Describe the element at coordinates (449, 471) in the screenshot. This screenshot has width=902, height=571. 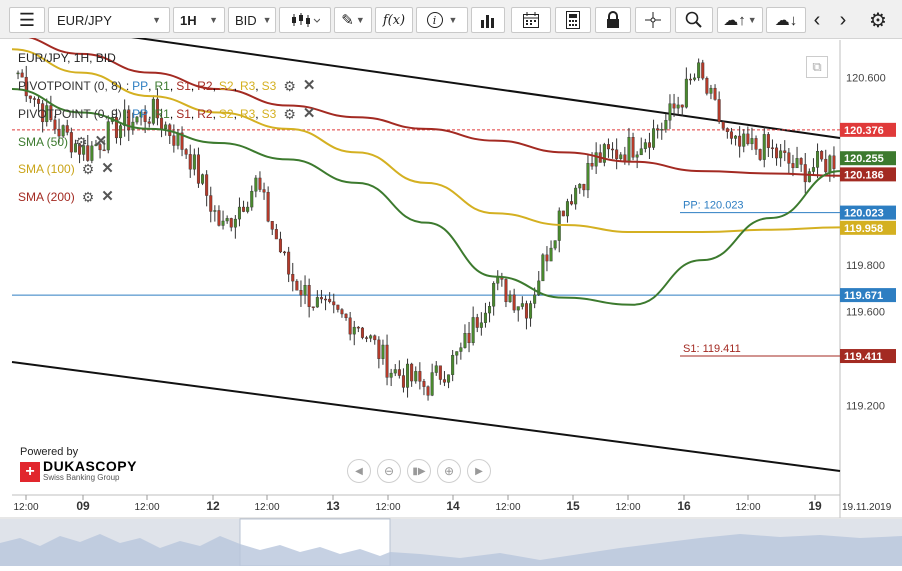
I see `zoom-in-icon: ⊕` at that location.